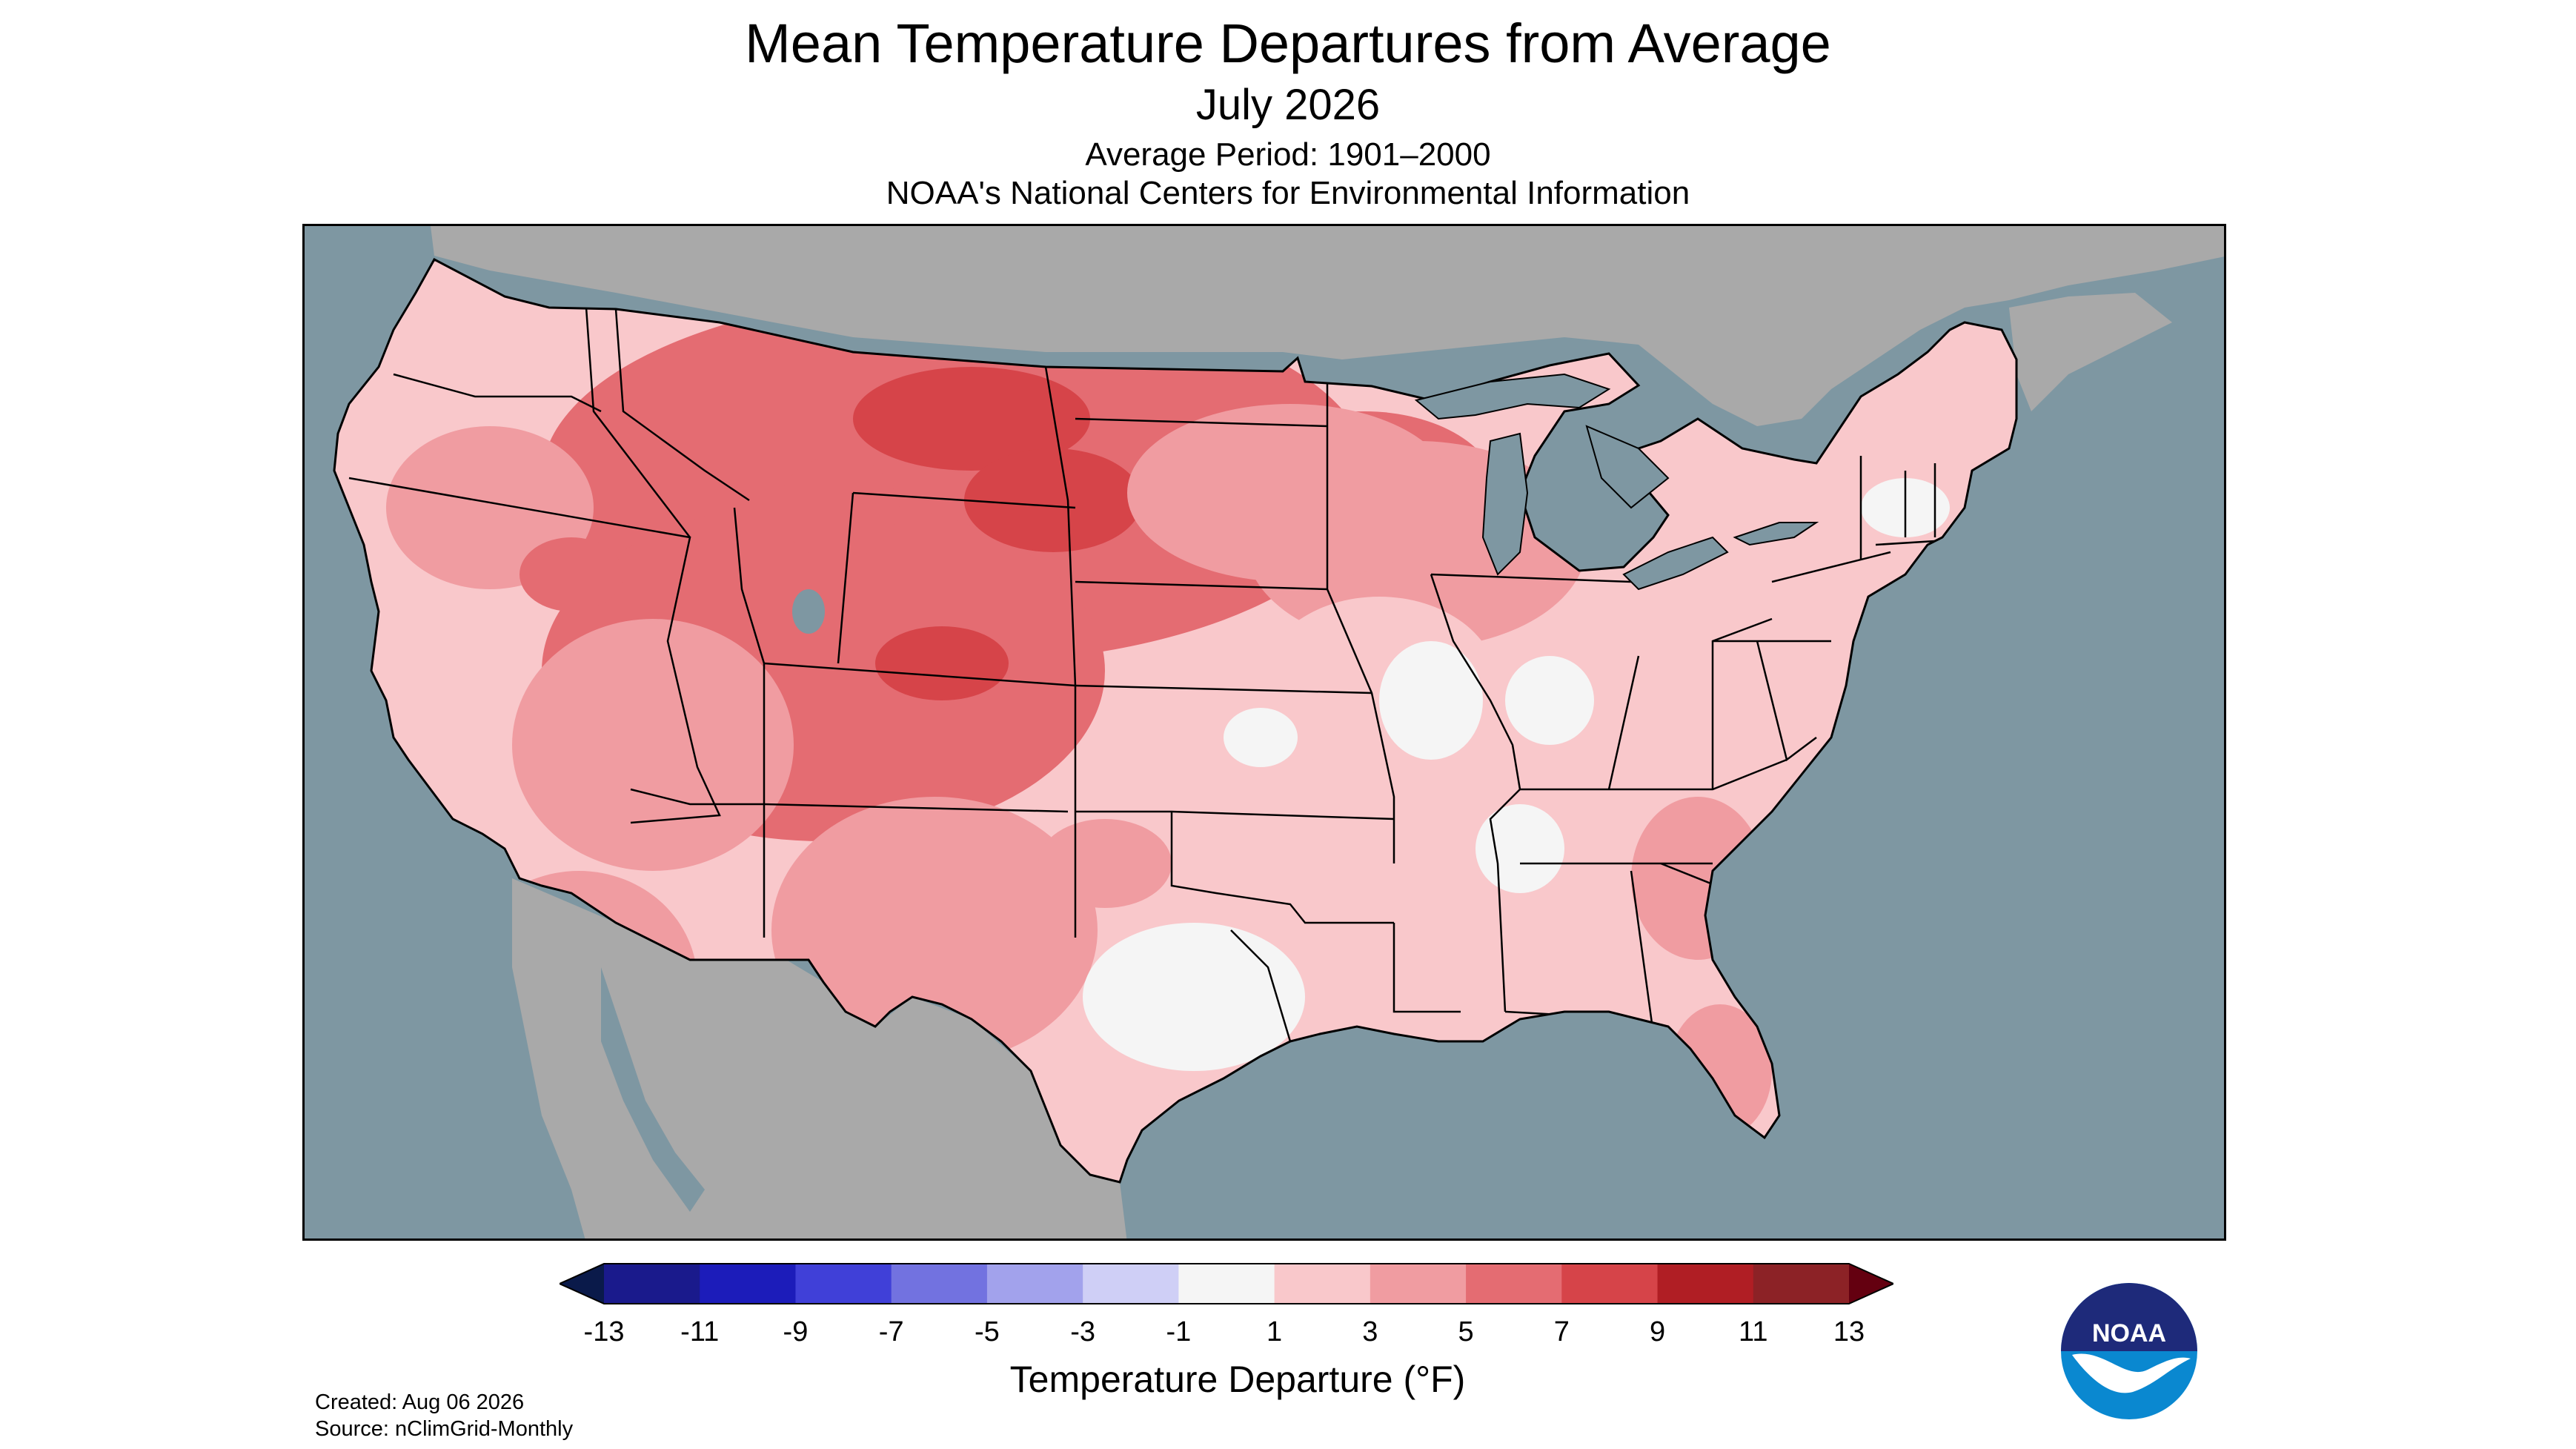 This screenshot has width=2576, height=1449. What do you see at coordinates (1275, 1332) in the screenshot?
I see `legend-tick-label: 1` at bounding box center [1275, 1332].